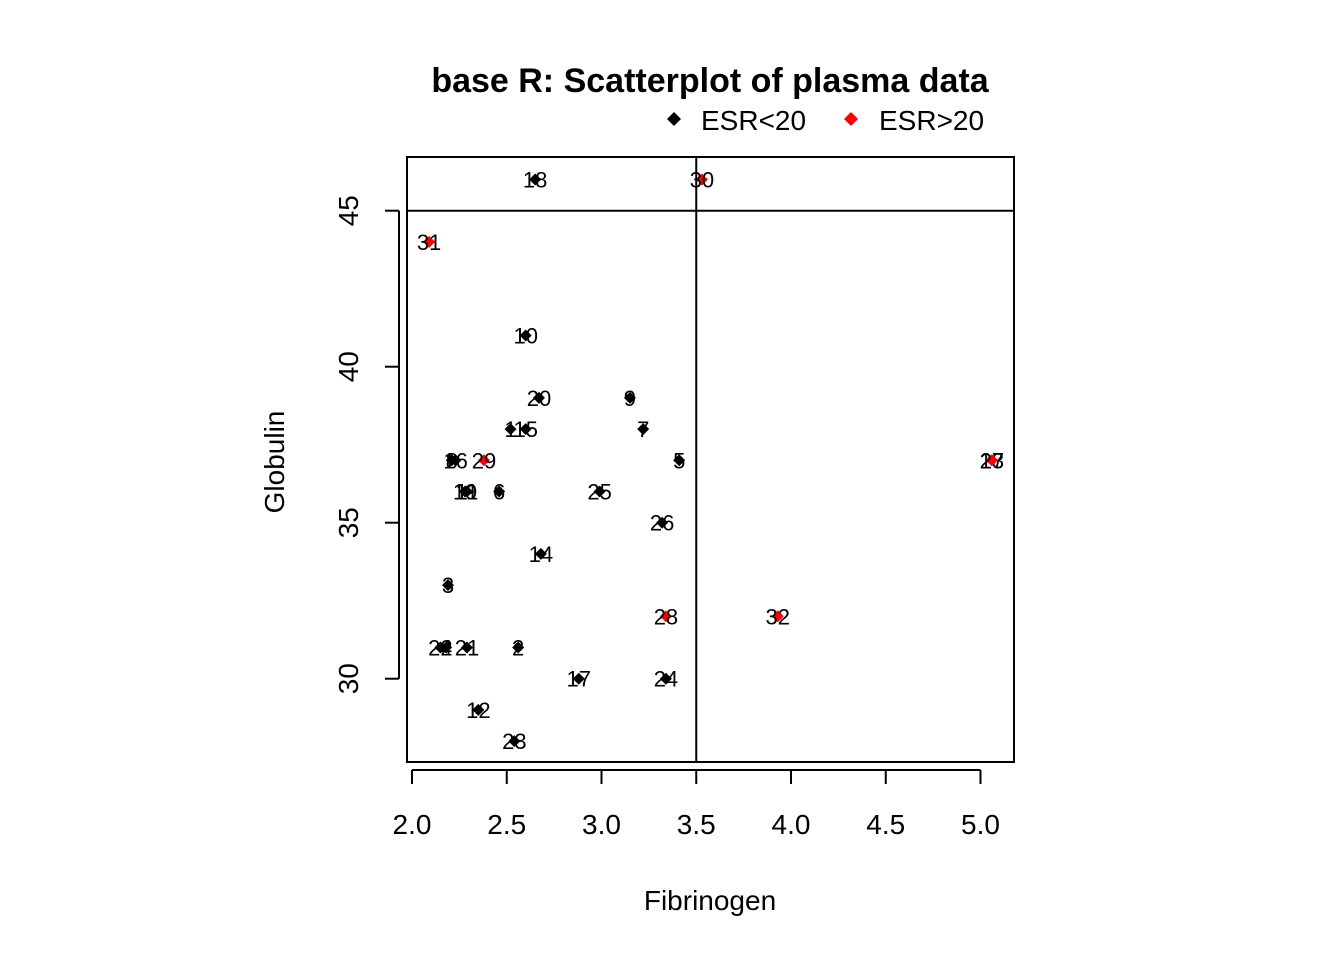 This screenshot has width=1344, height=960. What do you see at coordinates (348, 522) in the screenshot?
I see `y-tick-label: 35` at bounding box center [348, 522].